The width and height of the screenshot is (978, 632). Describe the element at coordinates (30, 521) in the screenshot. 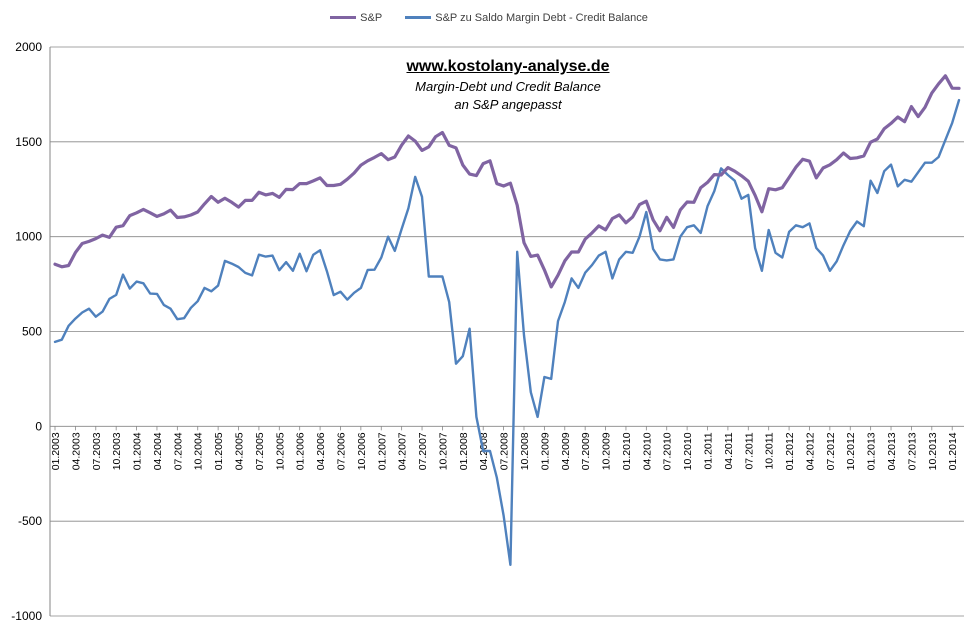

I see `y-tick-label: -500` at that location.